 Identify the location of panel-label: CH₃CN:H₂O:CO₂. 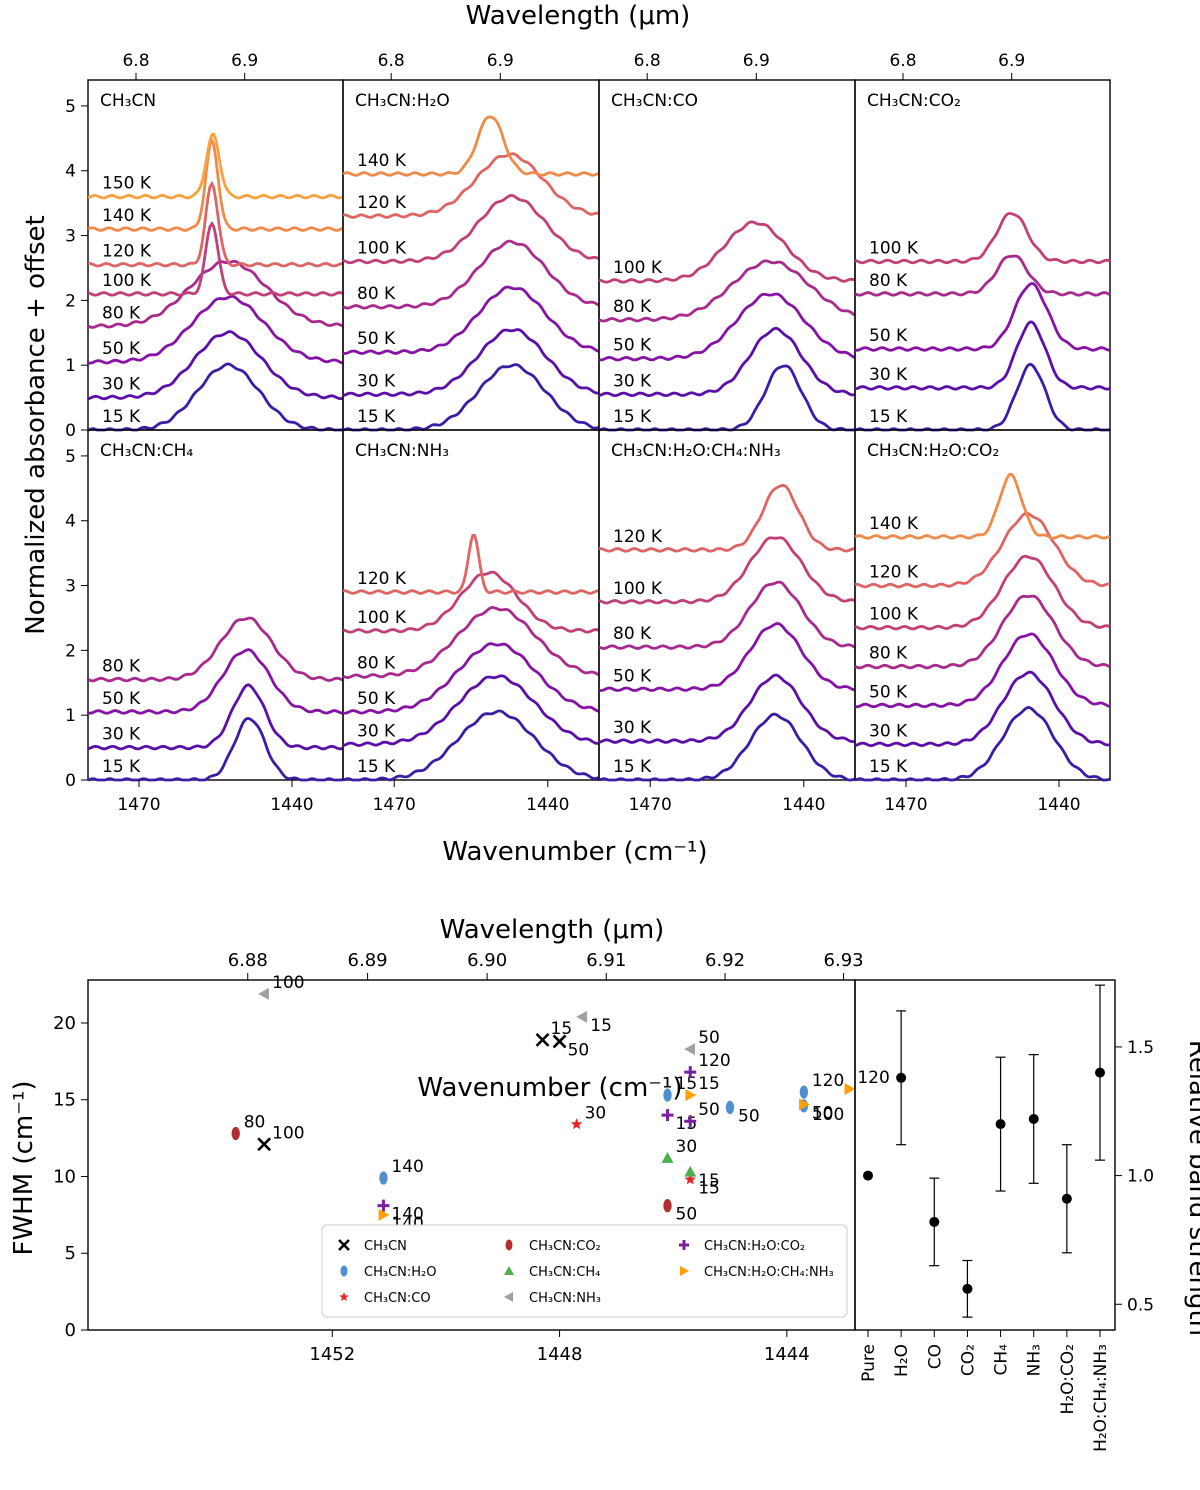
(933, 451).